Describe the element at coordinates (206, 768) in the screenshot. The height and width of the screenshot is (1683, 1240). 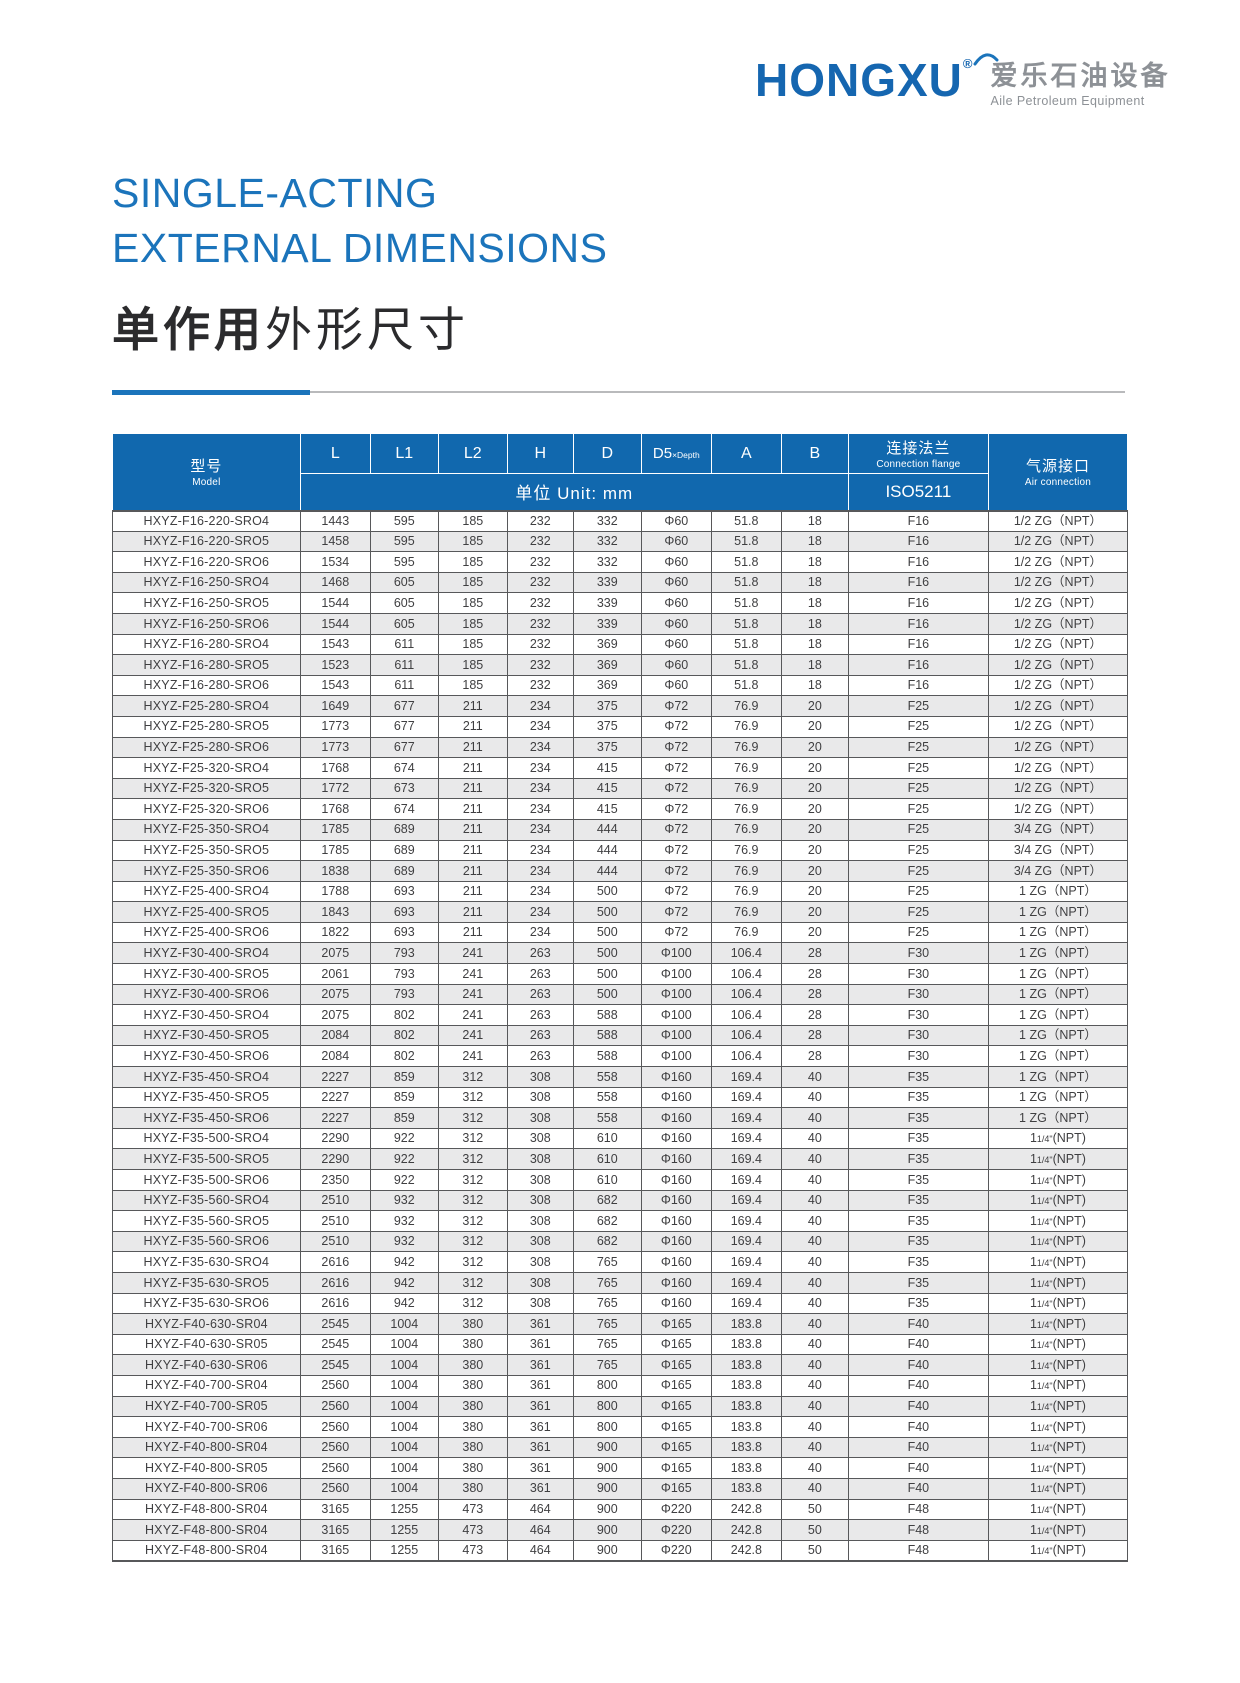
I see `model-cell: HXYZ-F25-320-SRO4` at that location.